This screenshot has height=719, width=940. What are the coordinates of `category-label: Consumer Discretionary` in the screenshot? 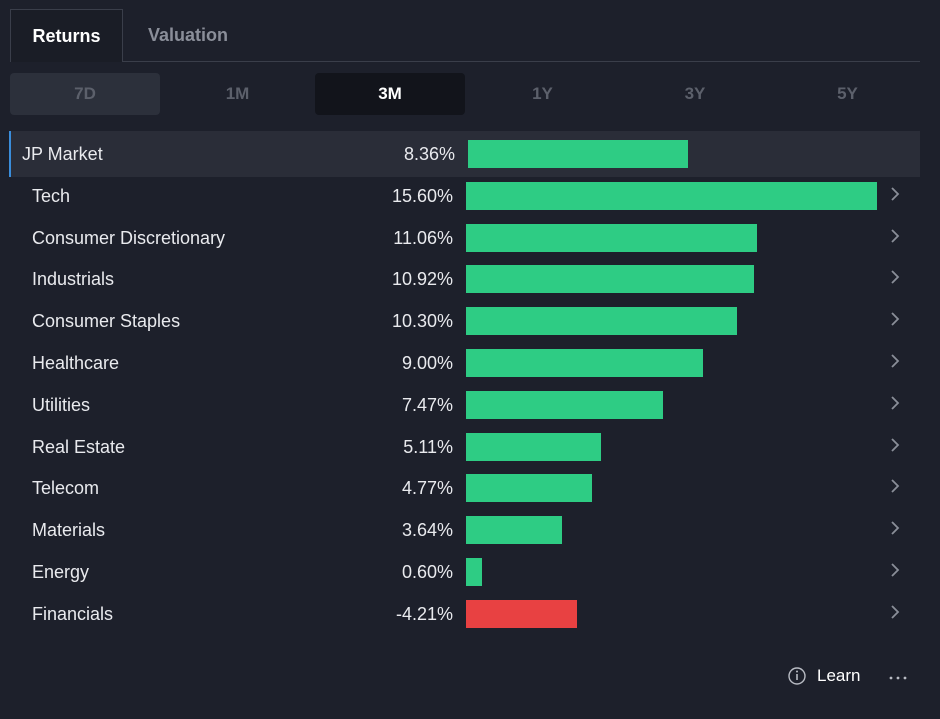 It's located at (129, 237).